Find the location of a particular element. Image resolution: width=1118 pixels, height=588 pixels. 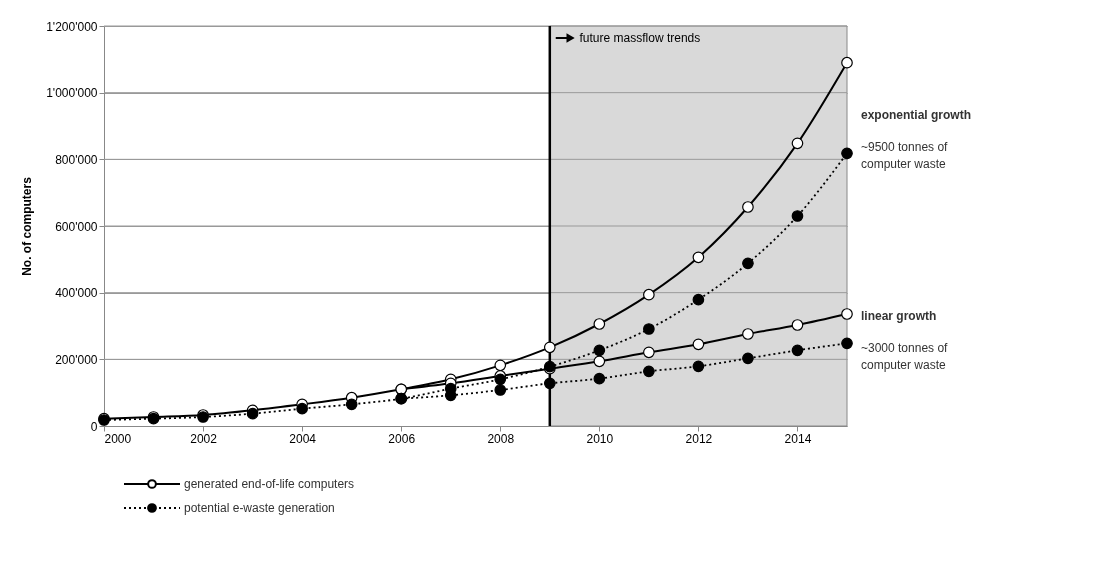

band-label: future massflow trends is located at coordinates (640, 38).